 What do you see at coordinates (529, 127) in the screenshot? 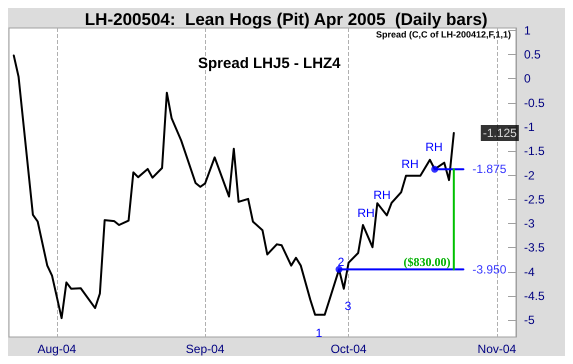
I see `y-tick-label: -1` at bounding box center [529, 127].